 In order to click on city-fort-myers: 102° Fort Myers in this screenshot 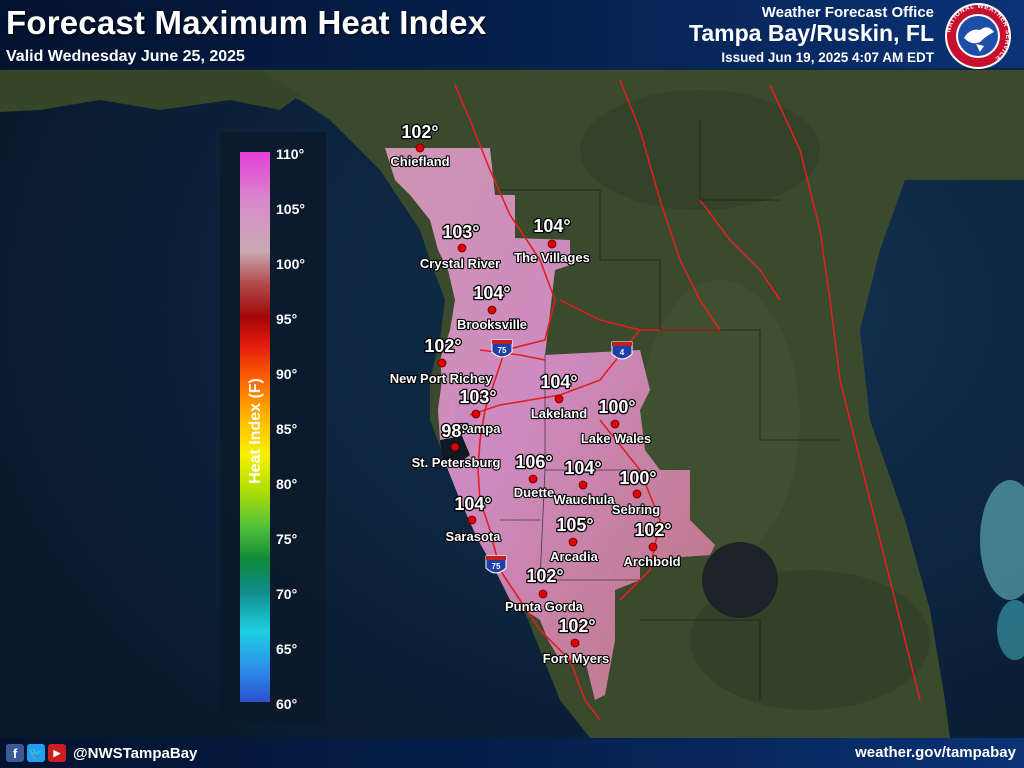, I will do `click(576, 641)`.